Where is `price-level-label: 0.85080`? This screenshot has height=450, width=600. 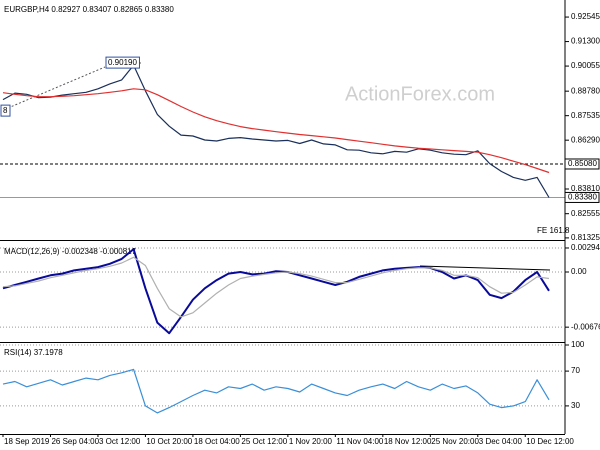
price-level-label: 0.85080 is located at coordinates (582, 163).